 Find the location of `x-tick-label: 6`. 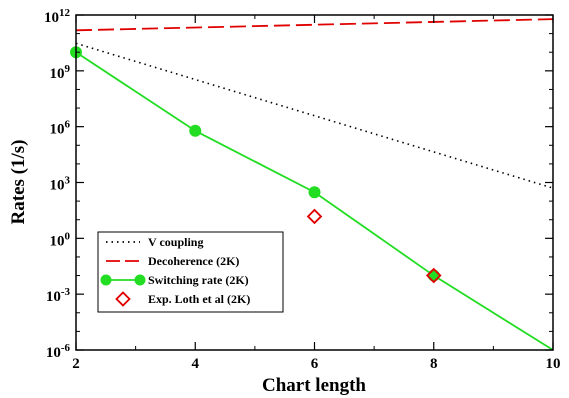

x-tick-label: 6 is located at coordinates (315, 364).